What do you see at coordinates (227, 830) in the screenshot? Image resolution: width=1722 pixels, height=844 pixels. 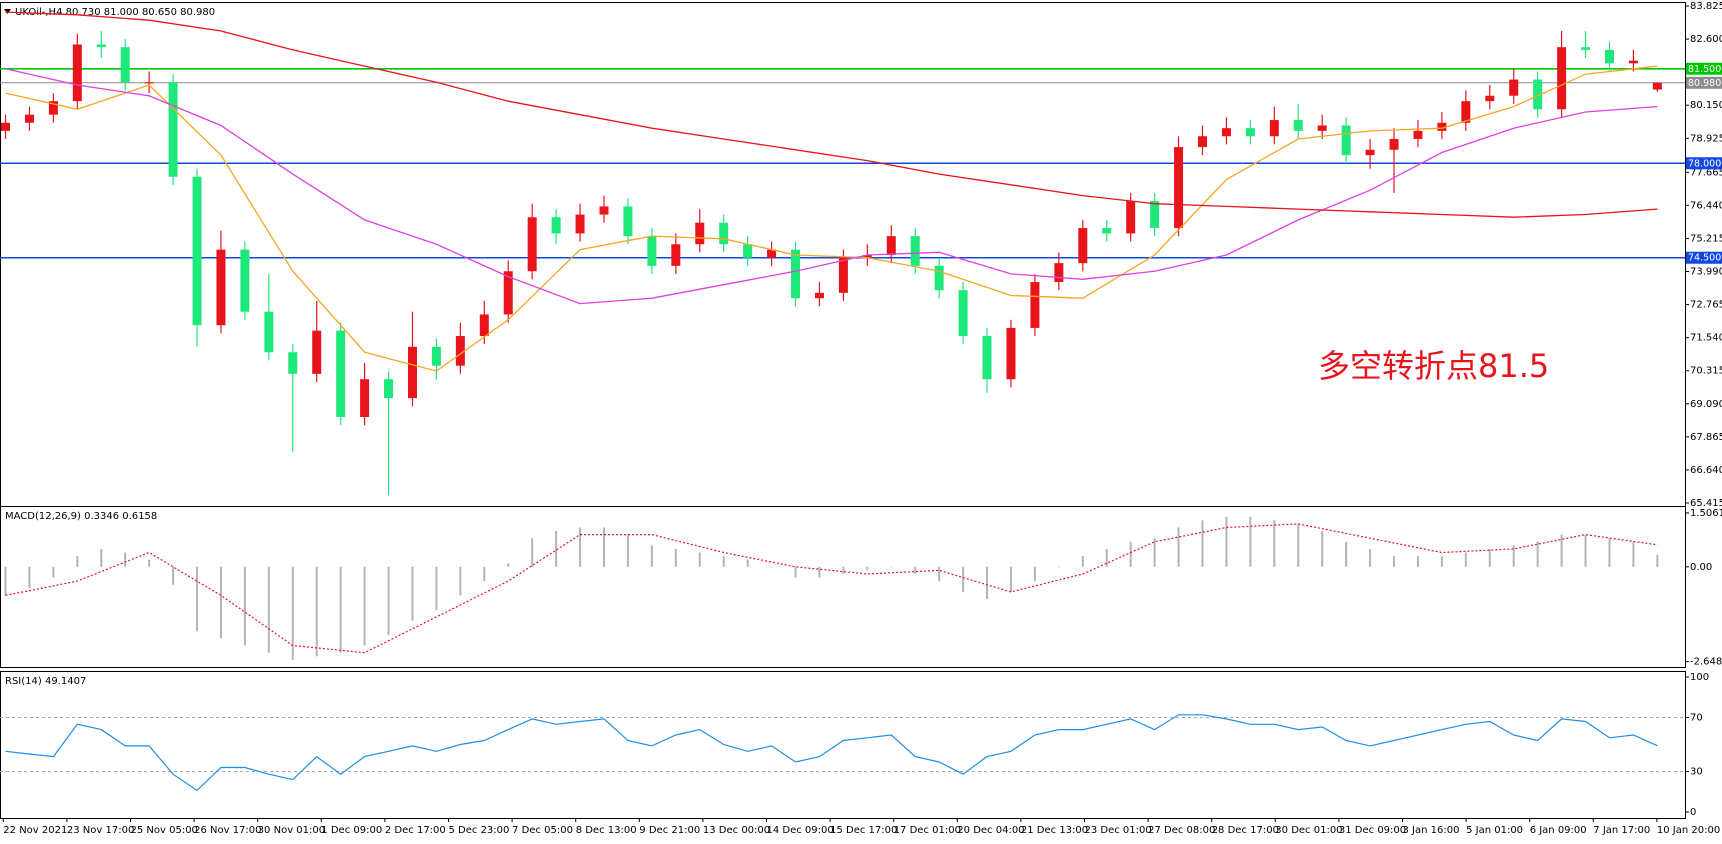 I see `time-label: 26 Nov 17:00` at bounding box center [227, 830].